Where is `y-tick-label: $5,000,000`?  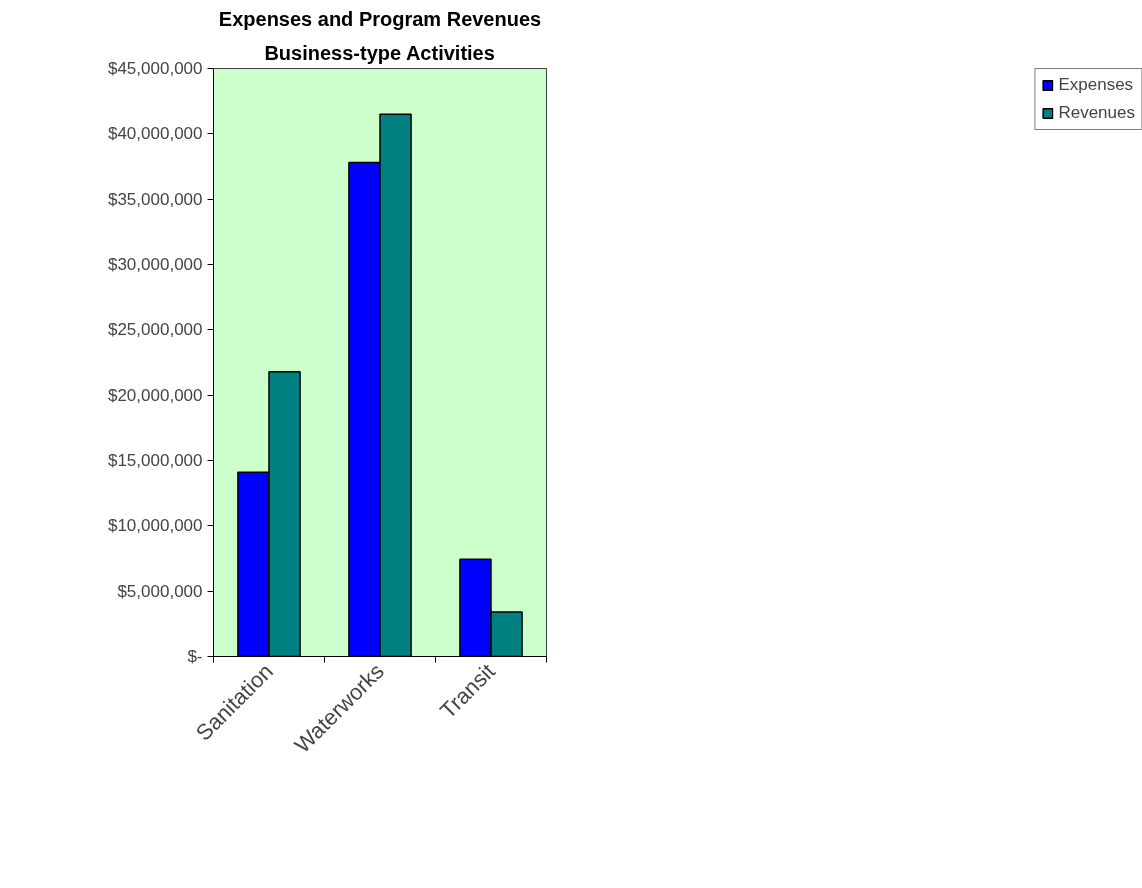 y-tick-label: $5,000,000 is located at coordinates (160, 591).